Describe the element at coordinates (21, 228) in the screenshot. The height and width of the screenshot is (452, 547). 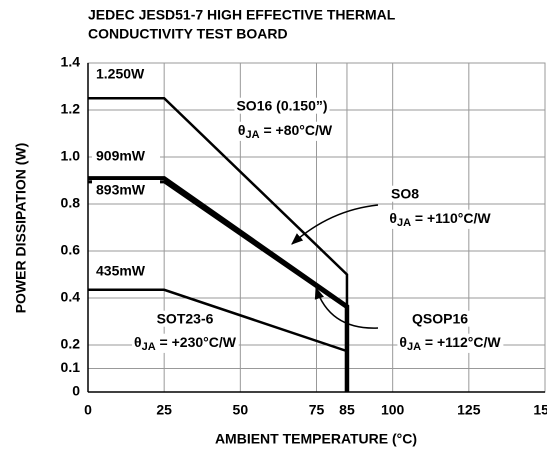
I see `y-axis-title: POWER DISSIPATION (W)` at that location.